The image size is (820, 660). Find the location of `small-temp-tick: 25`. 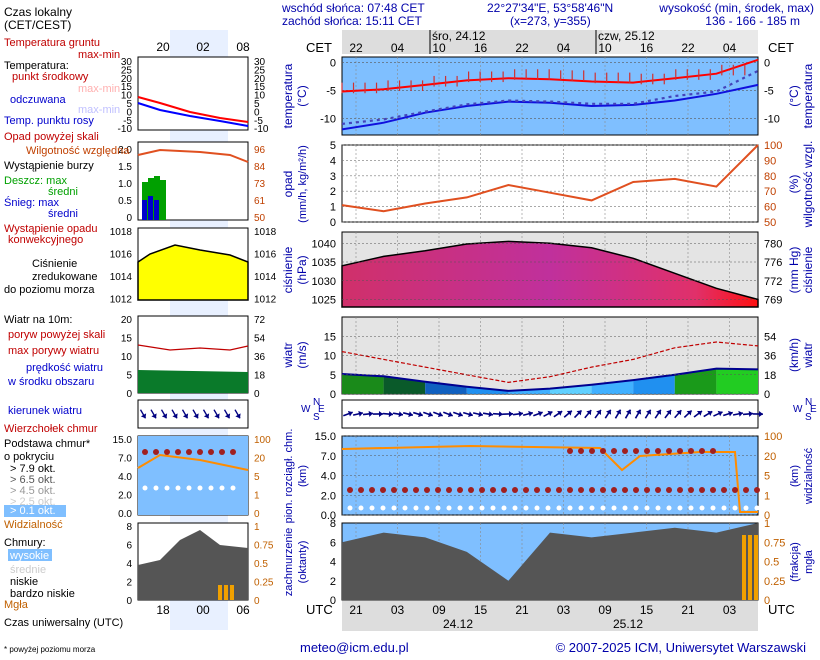

small-temp-tick: 25 is located at coordinates (127, 70).